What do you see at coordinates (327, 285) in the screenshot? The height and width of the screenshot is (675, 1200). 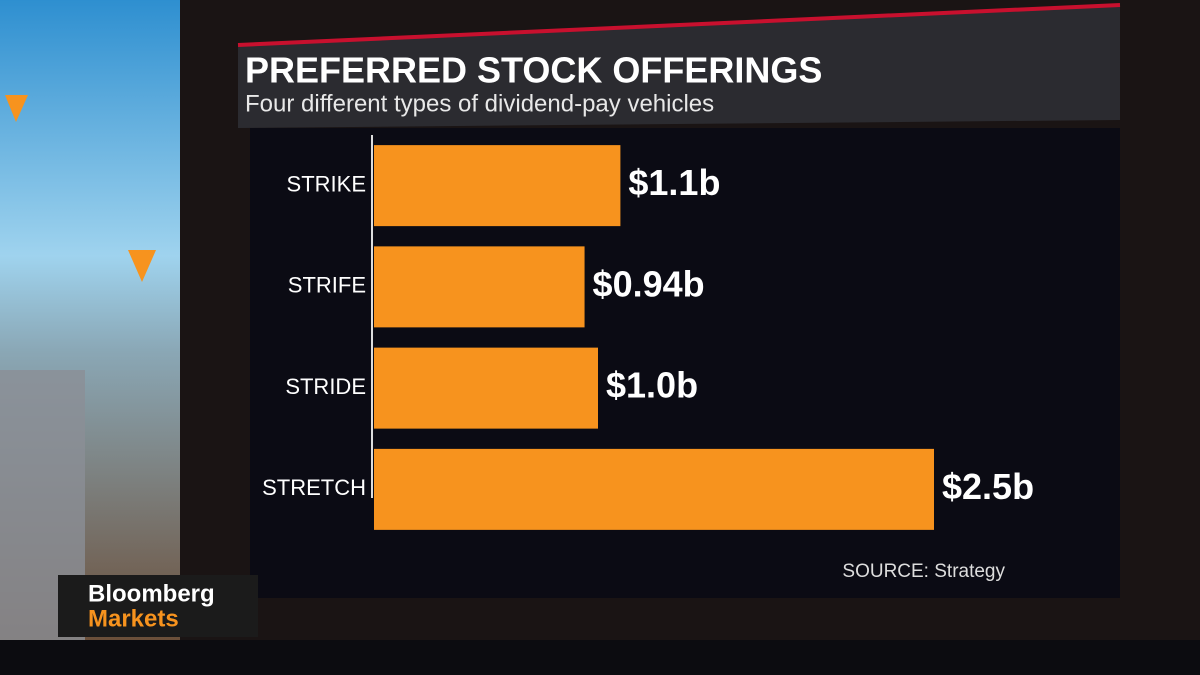 I see `category-label: STRIFE` at bounding box center [327, 285].